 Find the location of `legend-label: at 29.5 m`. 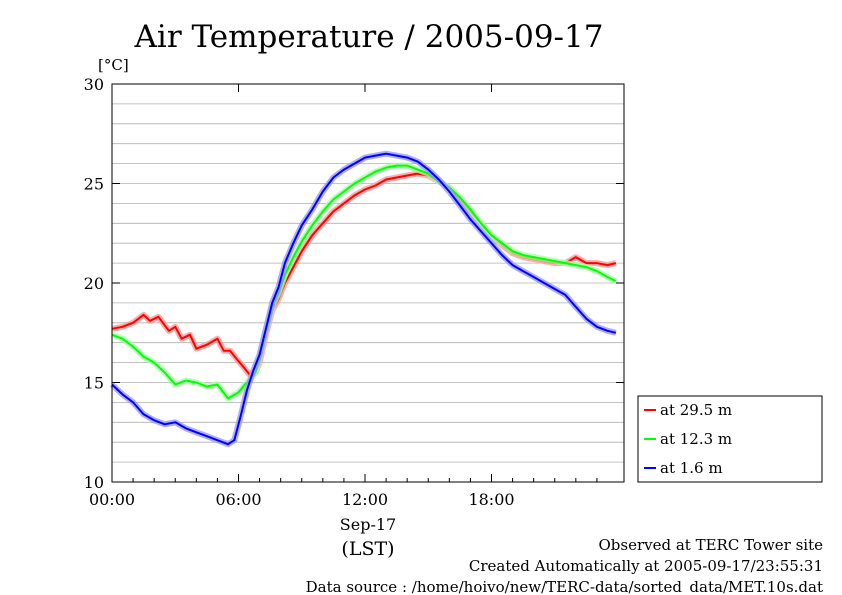

legend-label: at 29.5 m is located at coordinates (696, 410).